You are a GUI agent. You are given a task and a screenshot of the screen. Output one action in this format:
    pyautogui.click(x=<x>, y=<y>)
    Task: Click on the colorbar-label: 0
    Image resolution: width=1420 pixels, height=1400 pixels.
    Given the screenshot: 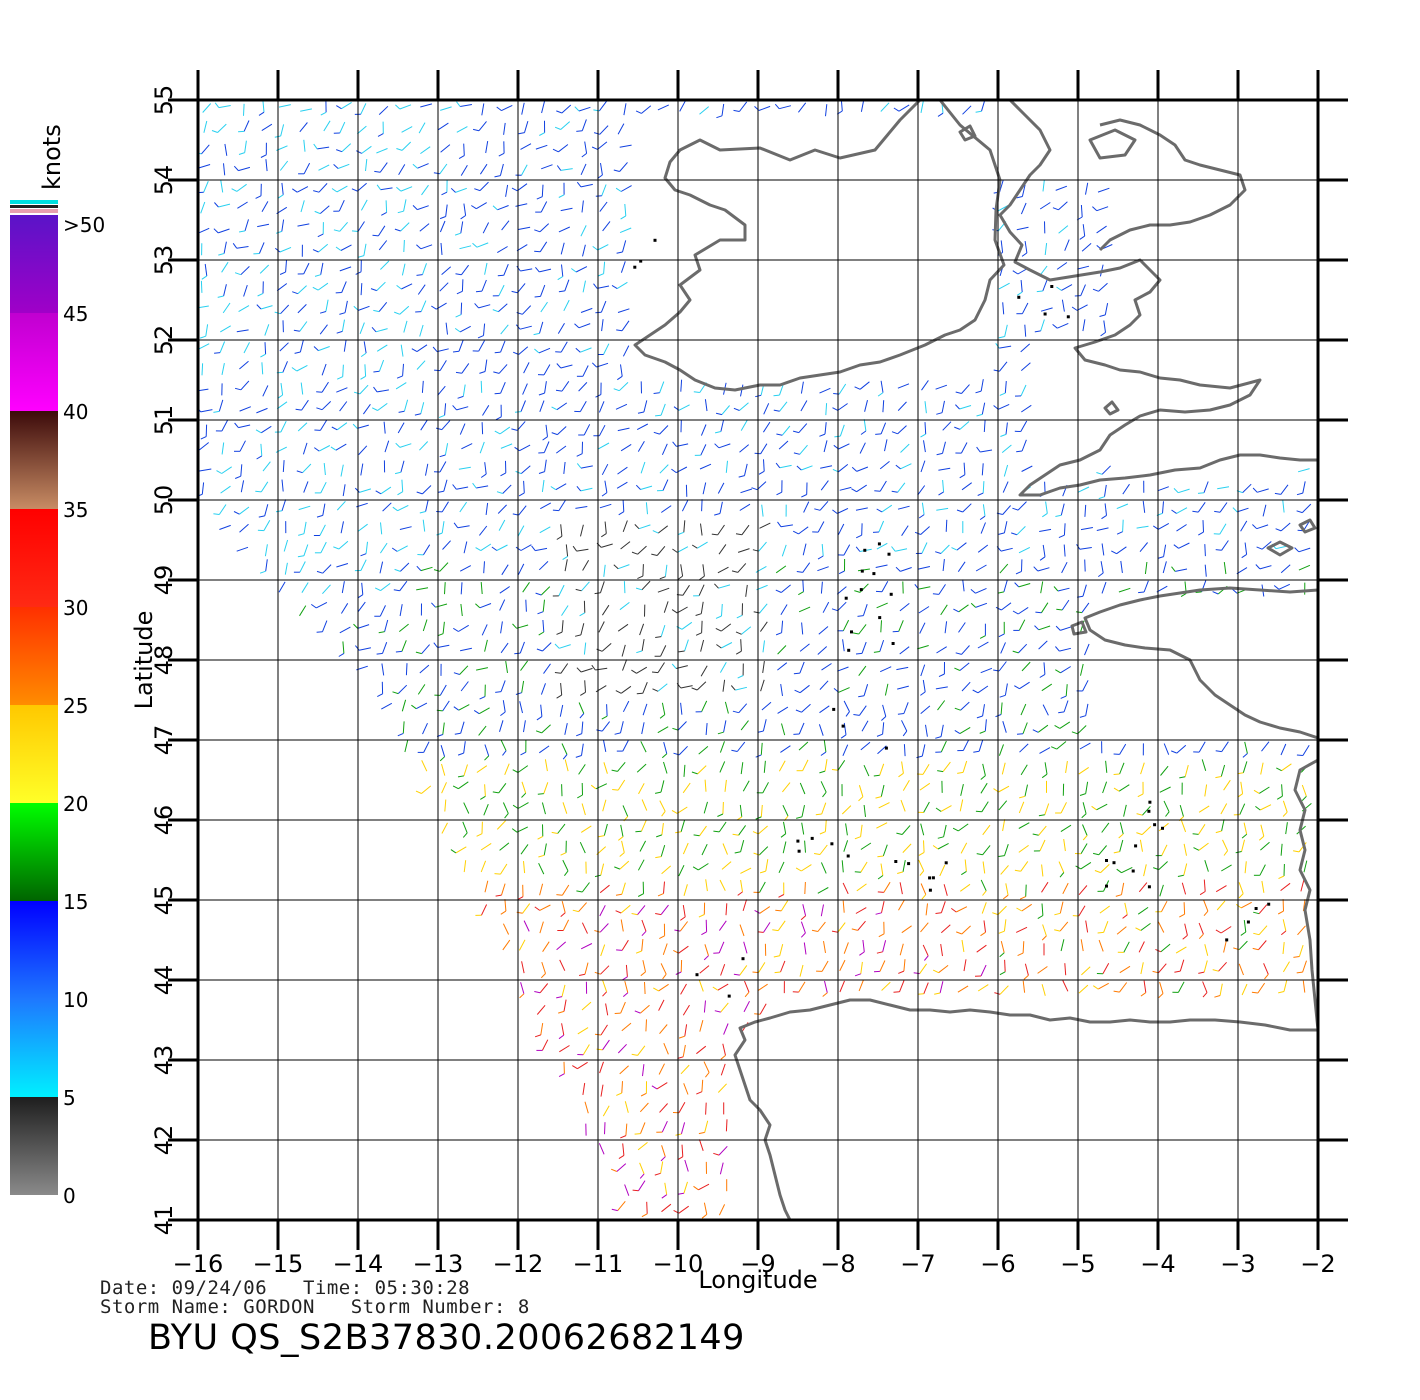 What is the action you would take?
    pyautogui.click(x=69, y=1196)
    